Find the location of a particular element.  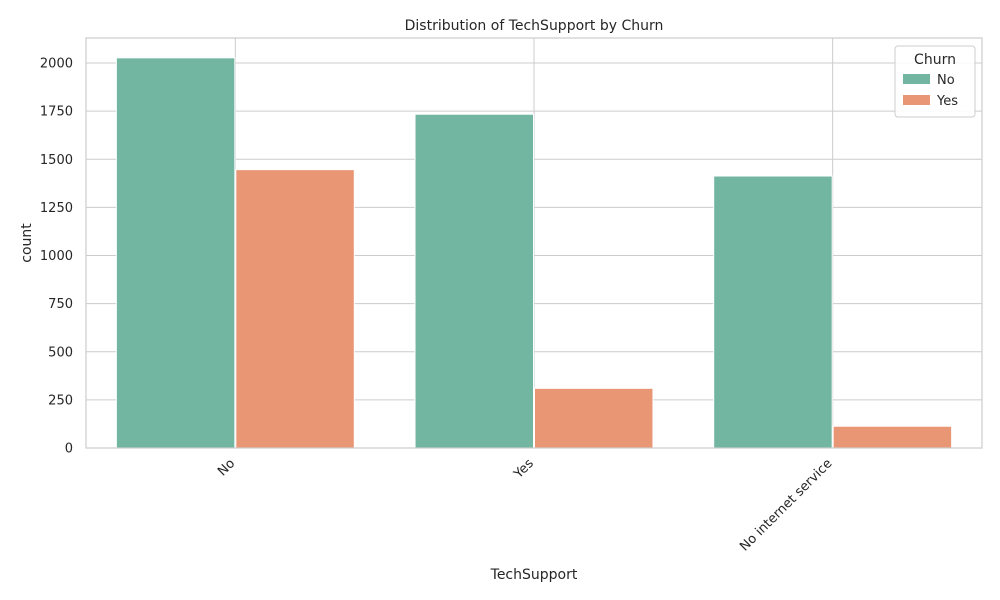

bar-no-churn-yes is located at coordinates (295, 309).